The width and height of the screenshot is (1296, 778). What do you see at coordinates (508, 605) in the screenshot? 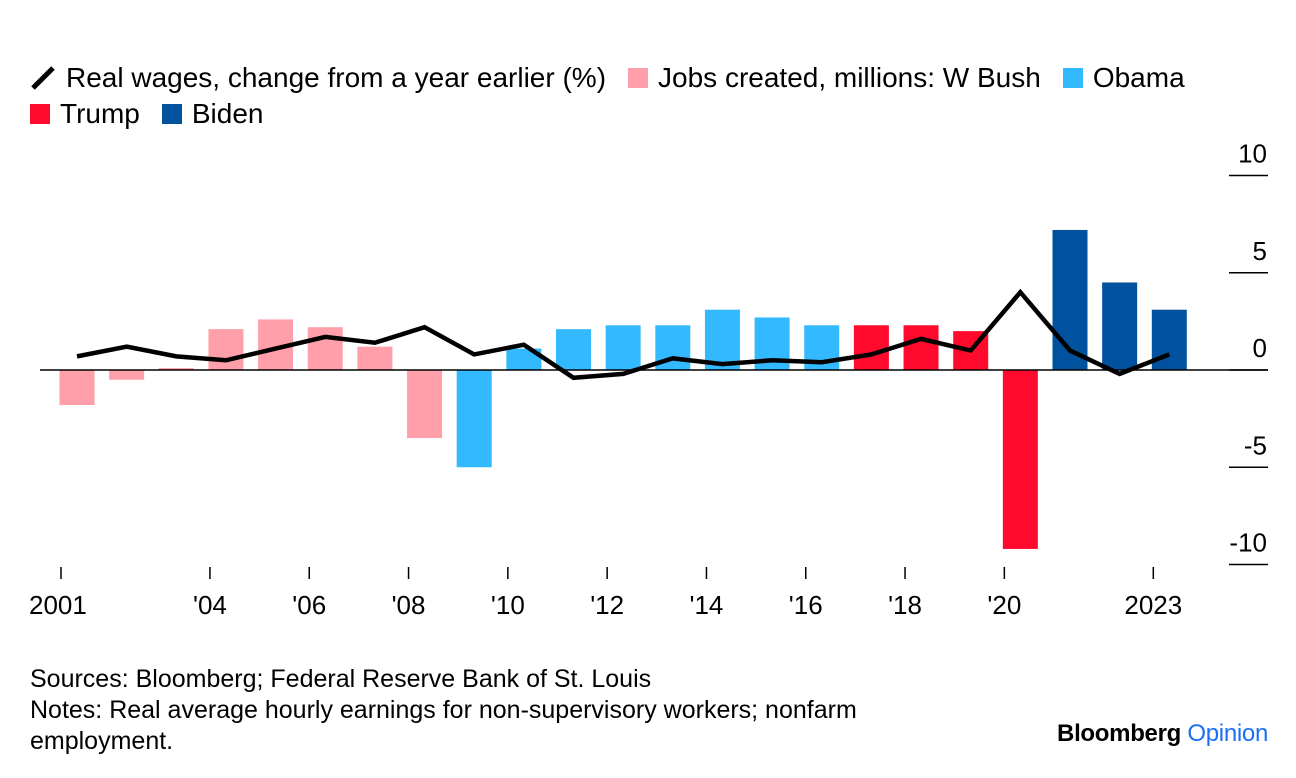
I see `x-tick-label: '10` at bounding box center [508, 605].